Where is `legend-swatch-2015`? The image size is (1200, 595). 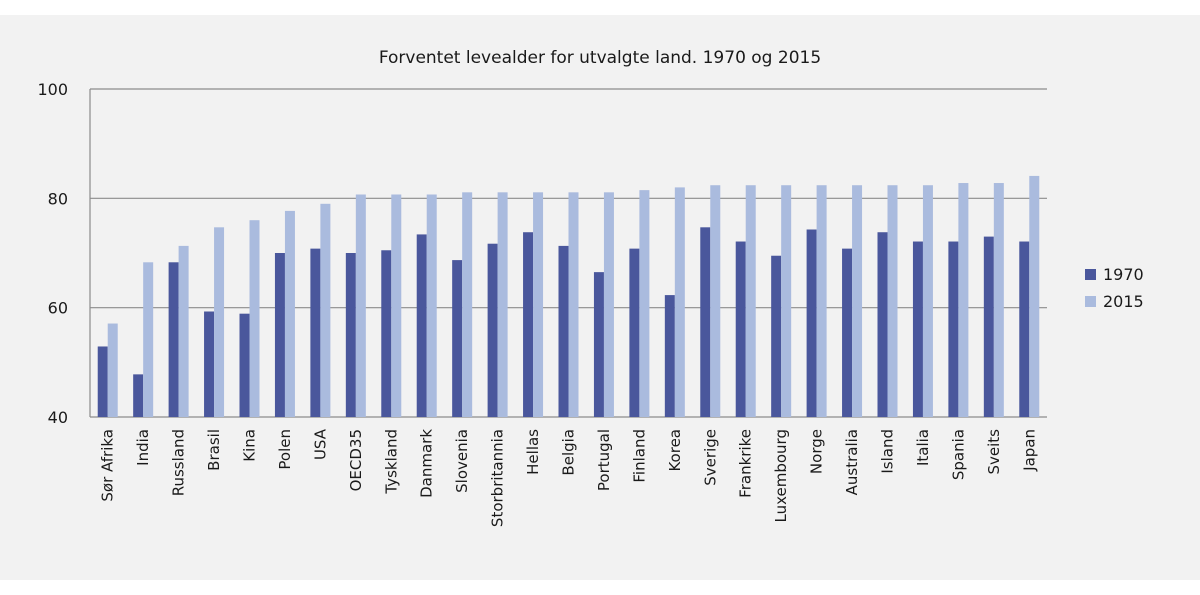
legend-swatch-2015 is located at coordinates (1090, 301).